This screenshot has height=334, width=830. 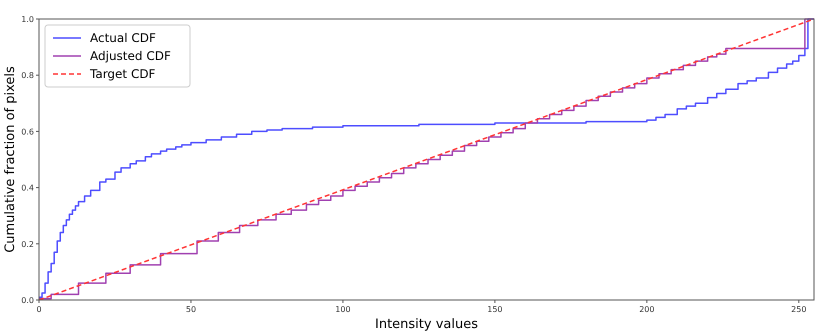 What do you see at coordinates (27, 300) in the screenshot?
I see `y-tick-label: 0.0` at bounding box center [27, 300].